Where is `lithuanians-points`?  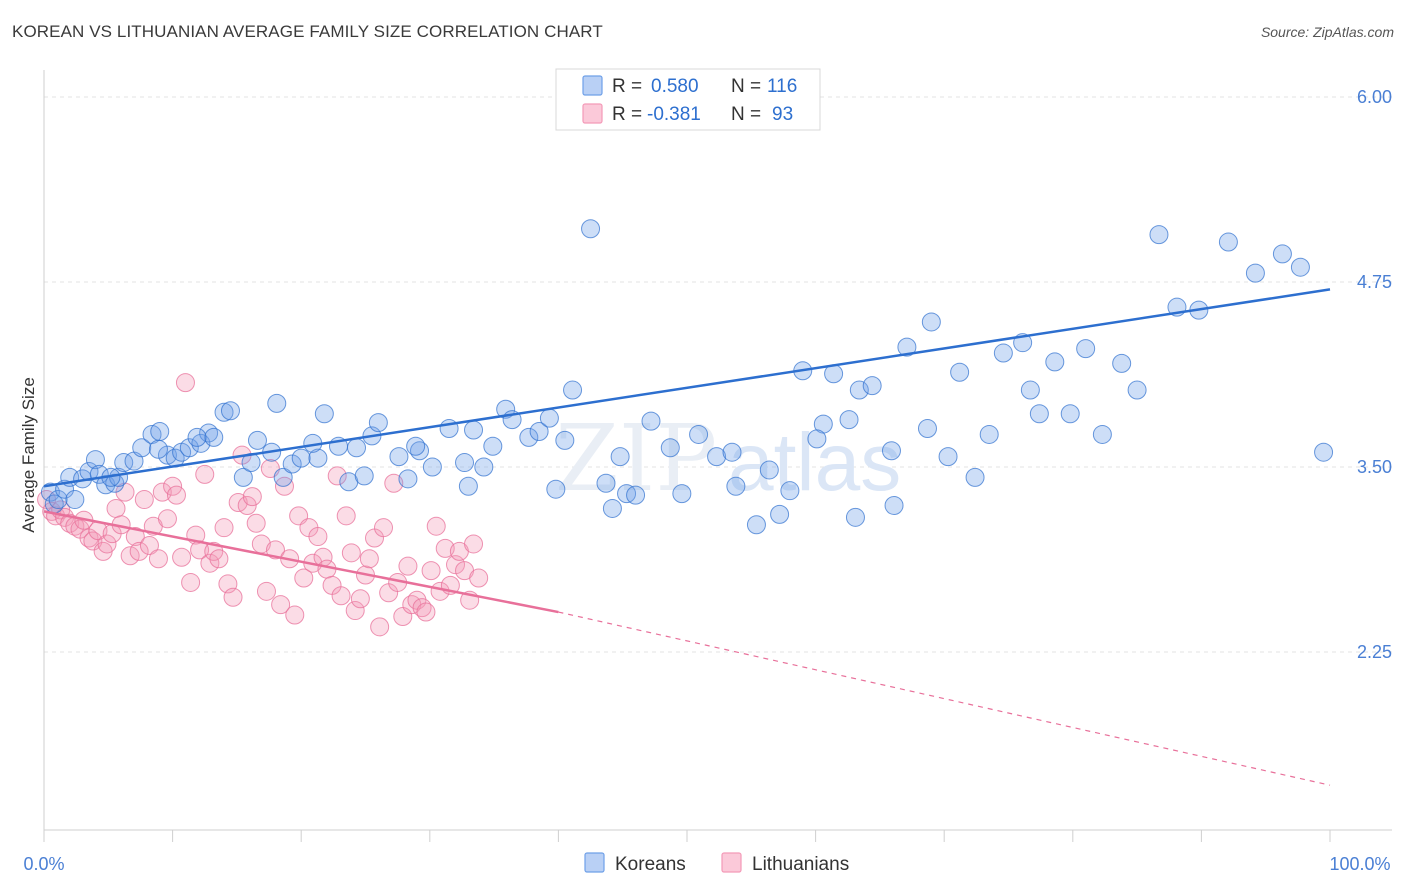
lithuanians-points is located at coordinates (263, 505).